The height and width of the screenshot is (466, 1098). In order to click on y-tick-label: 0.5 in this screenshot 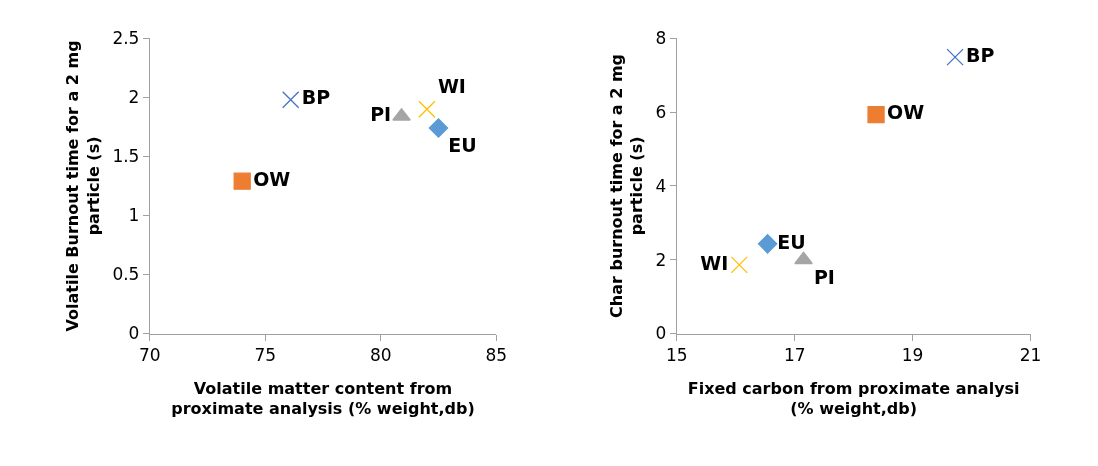, I will do `click(126, 274)`.